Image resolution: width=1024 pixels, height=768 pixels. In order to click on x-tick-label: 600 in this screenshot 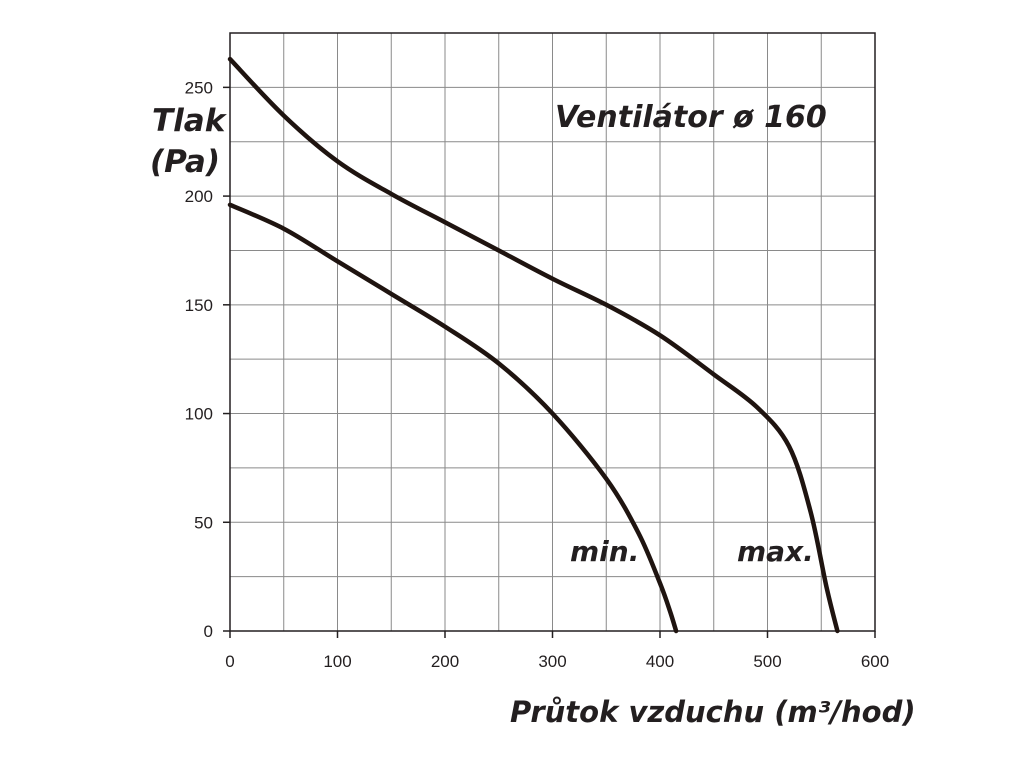, I will do `click(875, 661)`.